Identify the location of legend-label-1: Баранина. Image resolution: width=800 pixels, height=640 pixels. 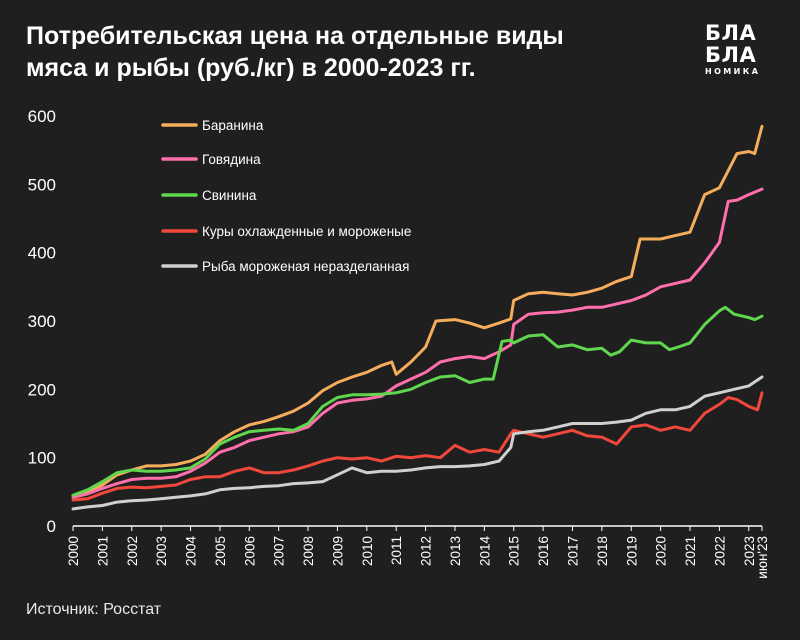
(233, 125).